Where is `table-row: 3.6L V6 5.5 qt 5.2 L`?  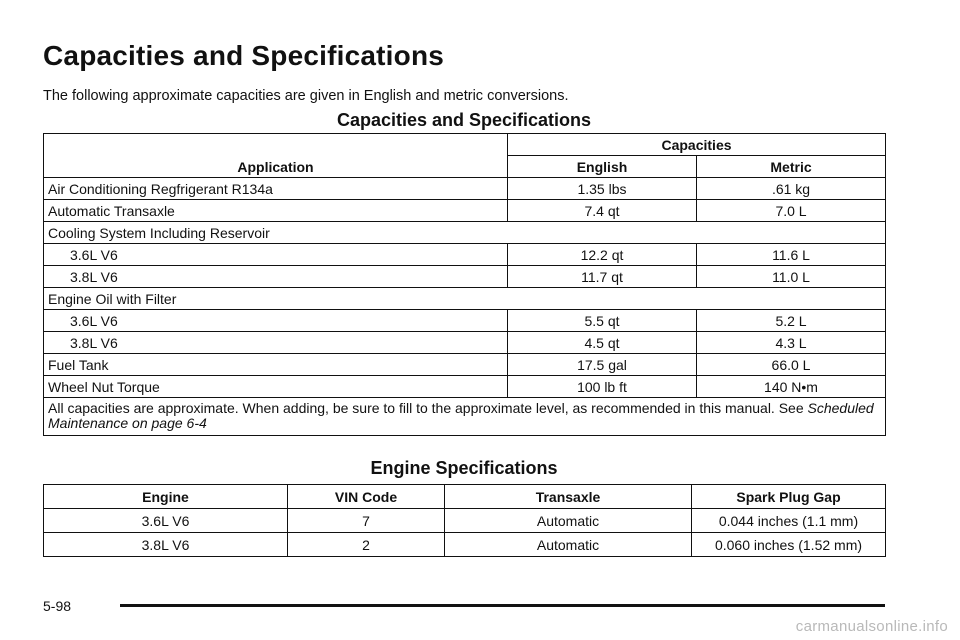 table-row: 3.6L V6 5.5 qt 5.2 L is located at coordinates (465, 320).